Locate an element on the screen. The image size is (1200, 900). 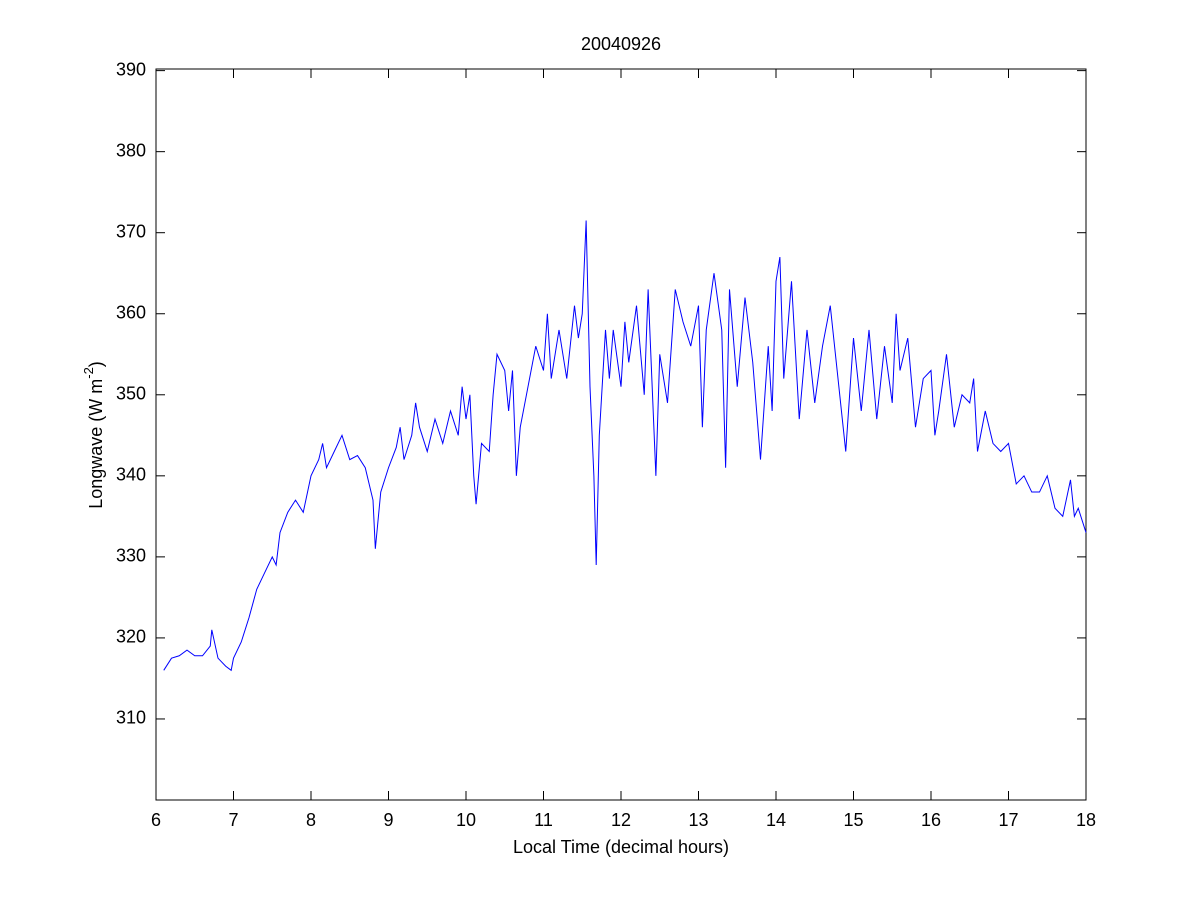
y-tick-label: 330 is located at coordinates (131, 556).